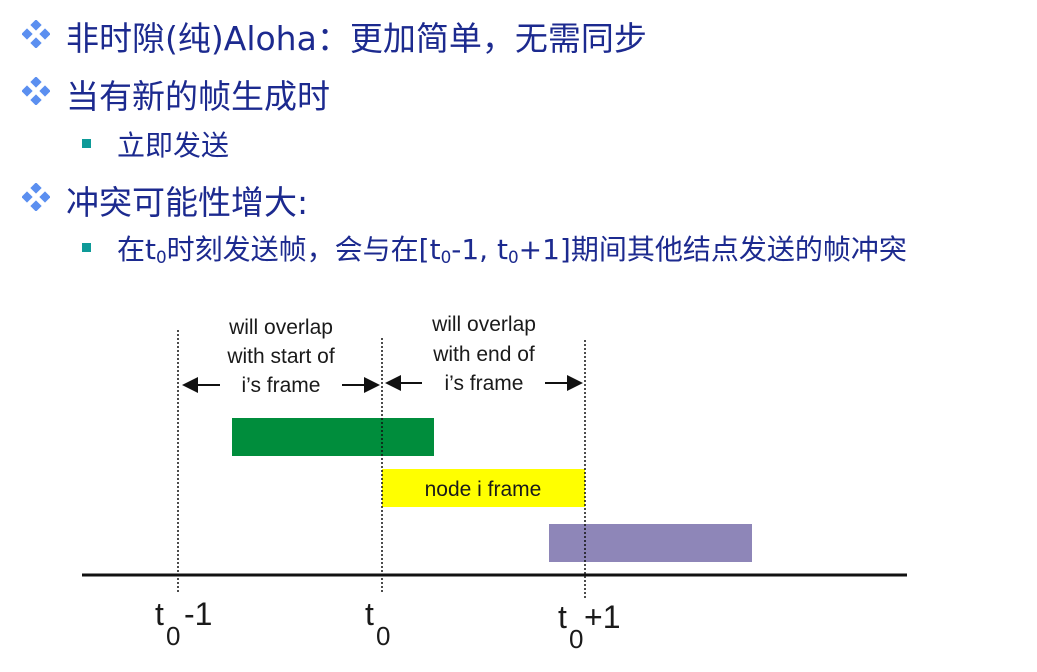 The image size is (1037, 672). Describe the element at coordinates (198, 96) in the screenshot. I see `bullet-new-frame: 当有新的帧生成时` at that location.